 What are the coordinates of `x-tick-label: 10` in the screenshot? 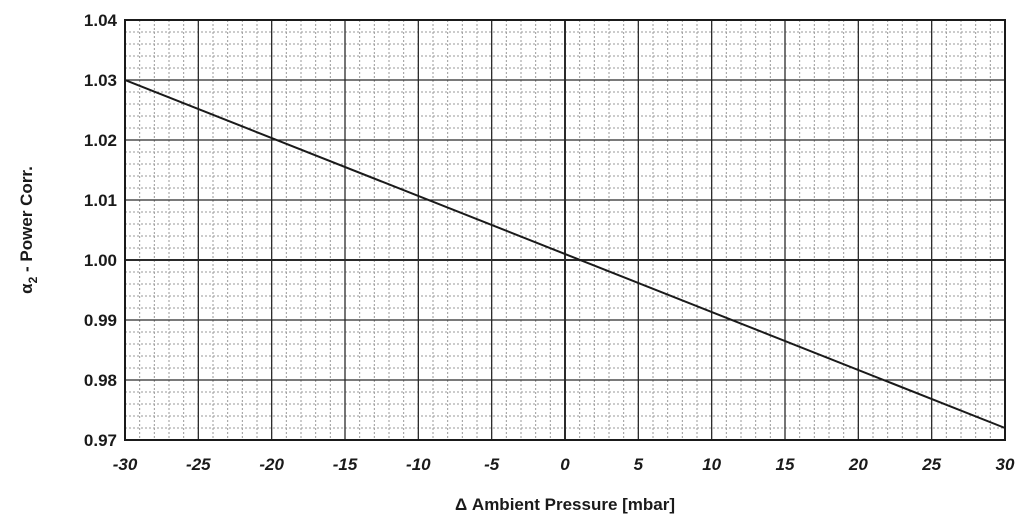 It's located at (711, 464).